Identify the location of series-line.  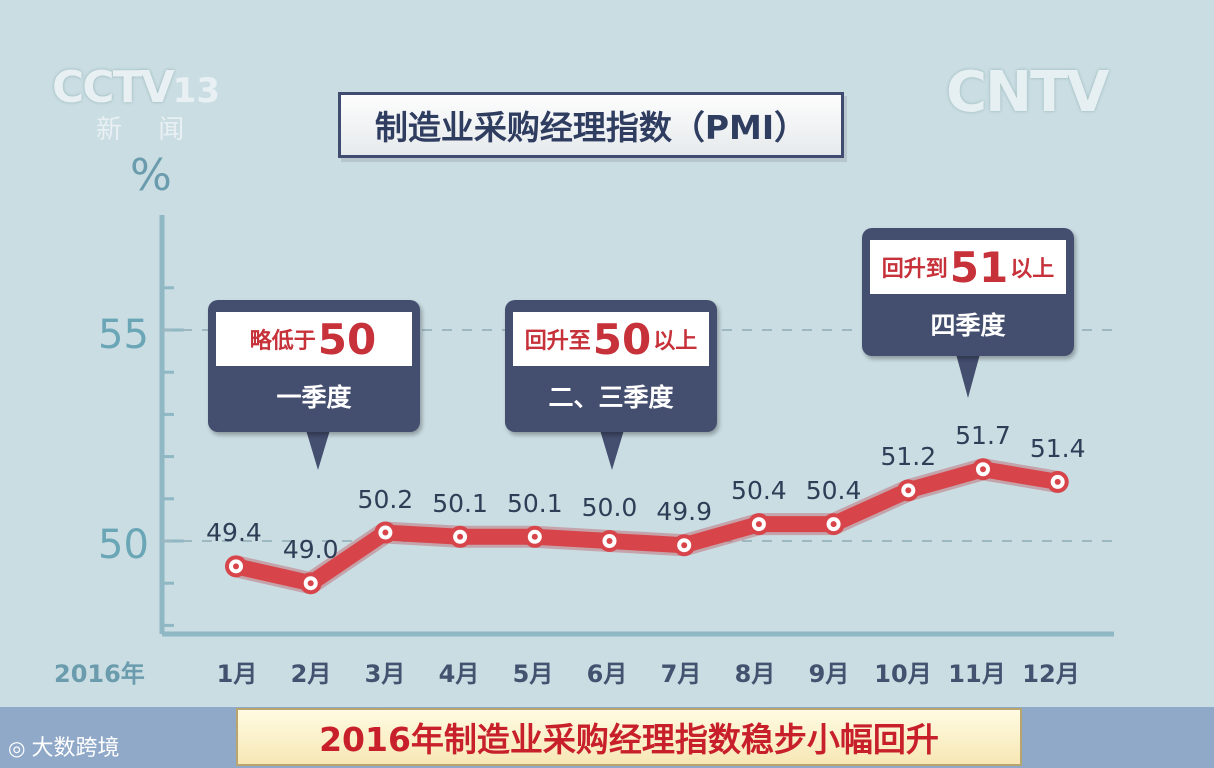
(647, 526).